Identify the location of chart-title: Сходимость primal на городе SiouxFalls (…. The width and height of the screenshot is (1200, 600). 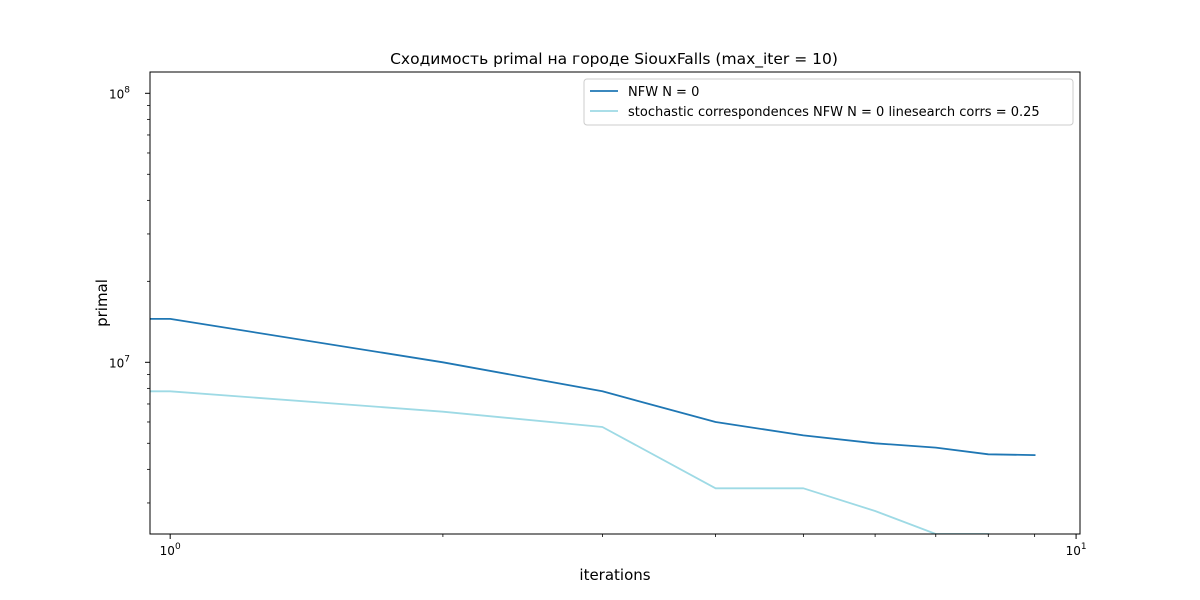
(614, 59).